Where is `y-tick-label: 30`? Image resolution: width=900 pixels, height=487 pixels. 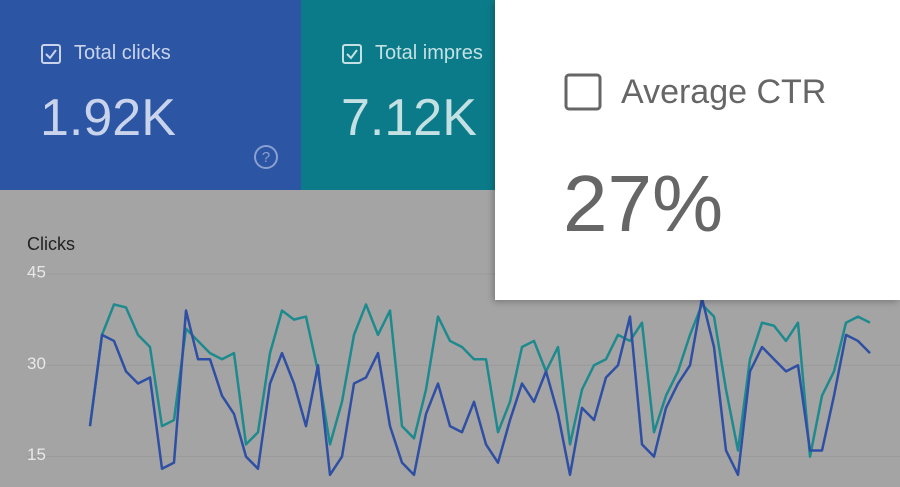
y-tick-label: 30 is located at coordinates (36, 363).